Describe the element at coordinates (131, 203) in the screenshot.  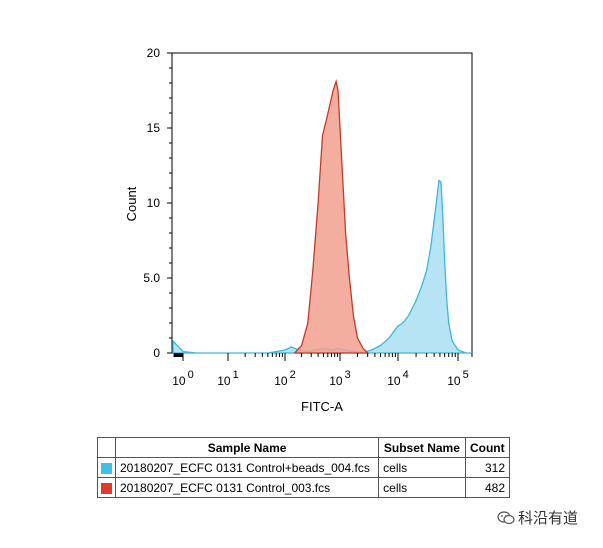
I see `y-axis-label: Count` at that location.